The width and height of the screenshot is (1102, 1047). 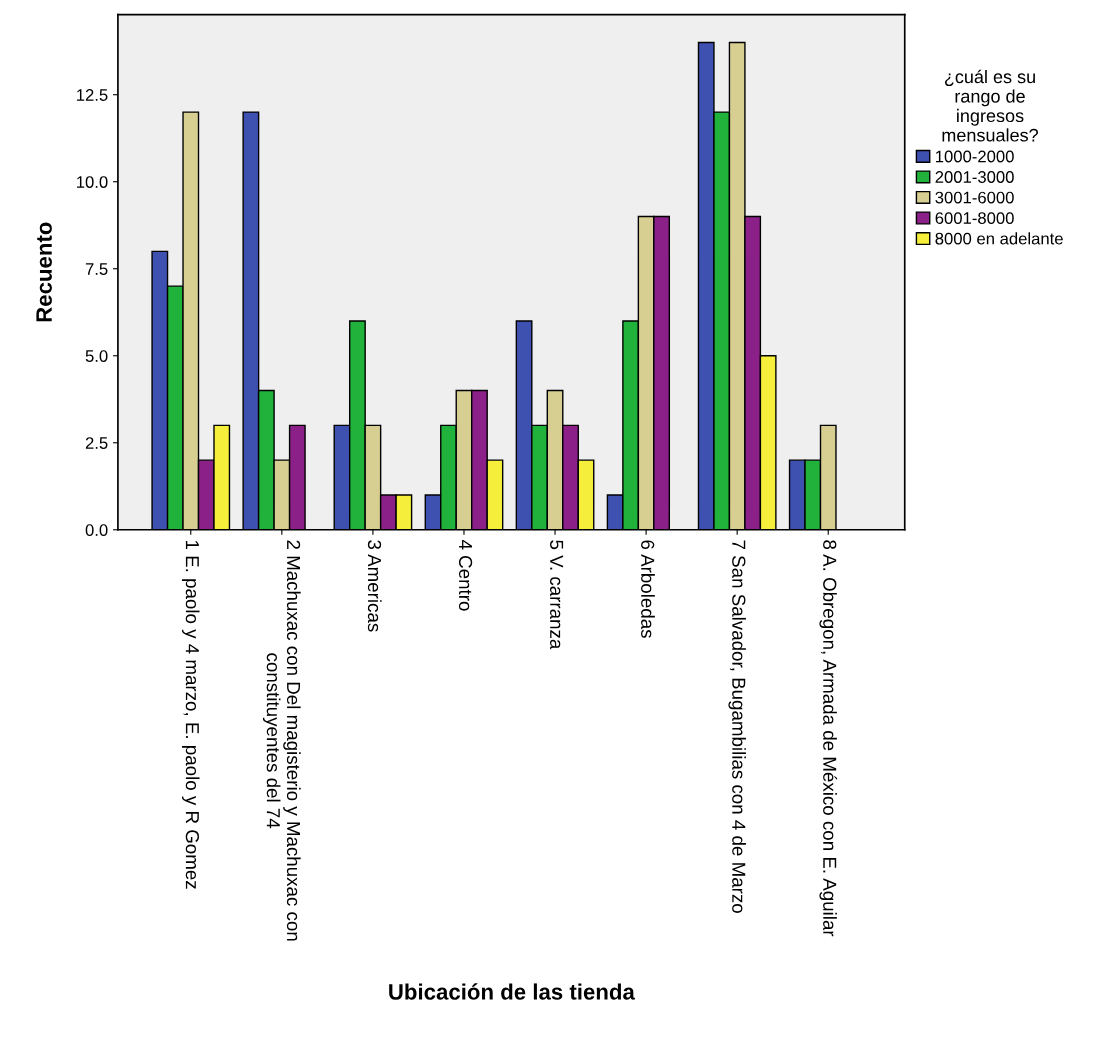 I want to click on x-tick-label: 1 E. paolo y 4 marzo, E. paolo y R Gomez, so click(x=191, y=714).